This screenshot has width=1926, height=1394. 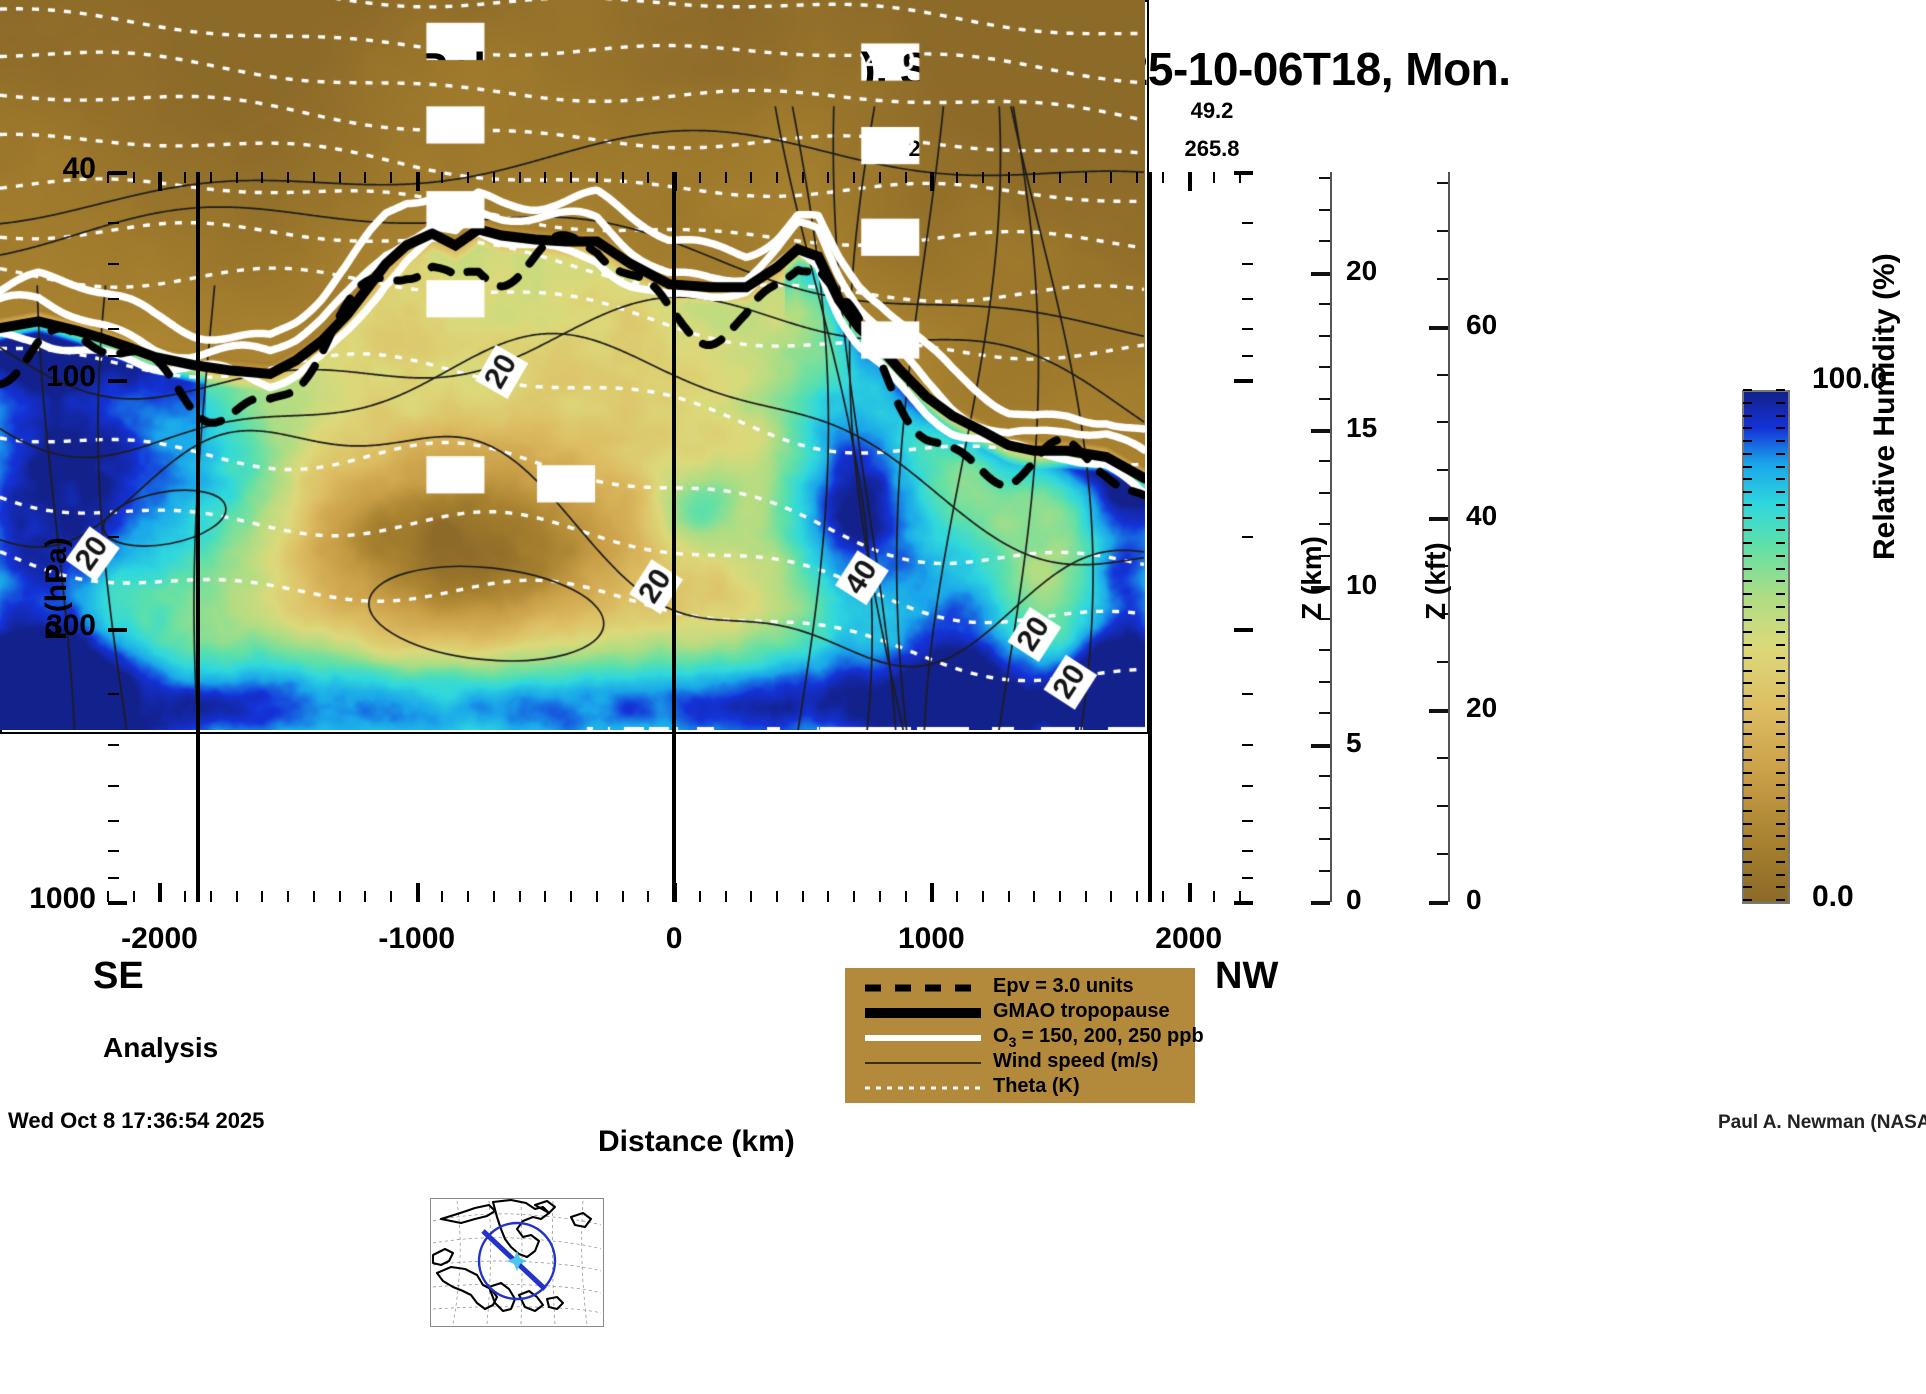 What do you see at coordinates (1780, 555) in the screenshot?
I see `colorbar-tick-13-r` at bounding box center [1780, 555].